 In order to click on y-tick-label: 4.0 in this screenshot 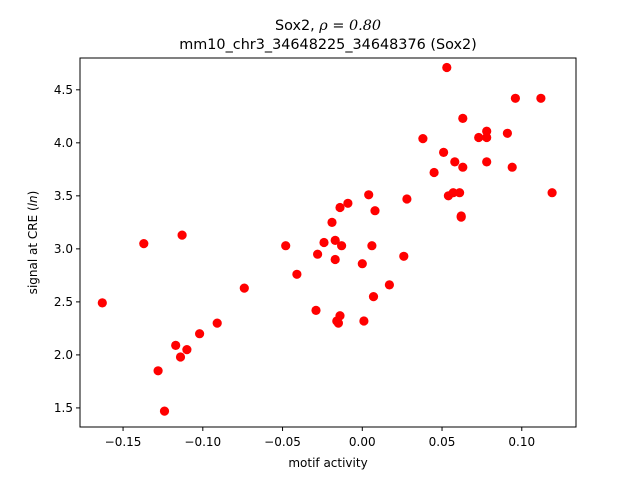, I will do `click(63, 143)`.